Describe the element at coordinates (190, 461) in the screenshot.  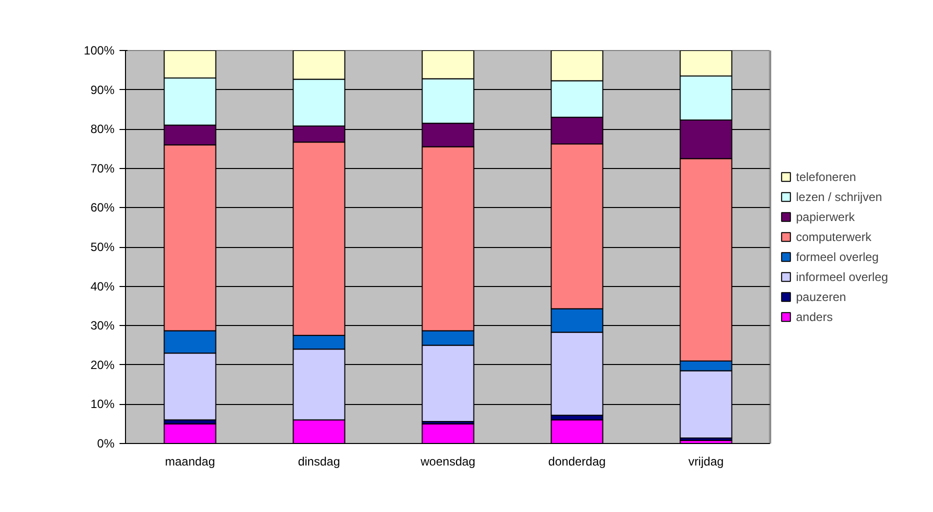
I see `x-tick-label: maandag` at that location.